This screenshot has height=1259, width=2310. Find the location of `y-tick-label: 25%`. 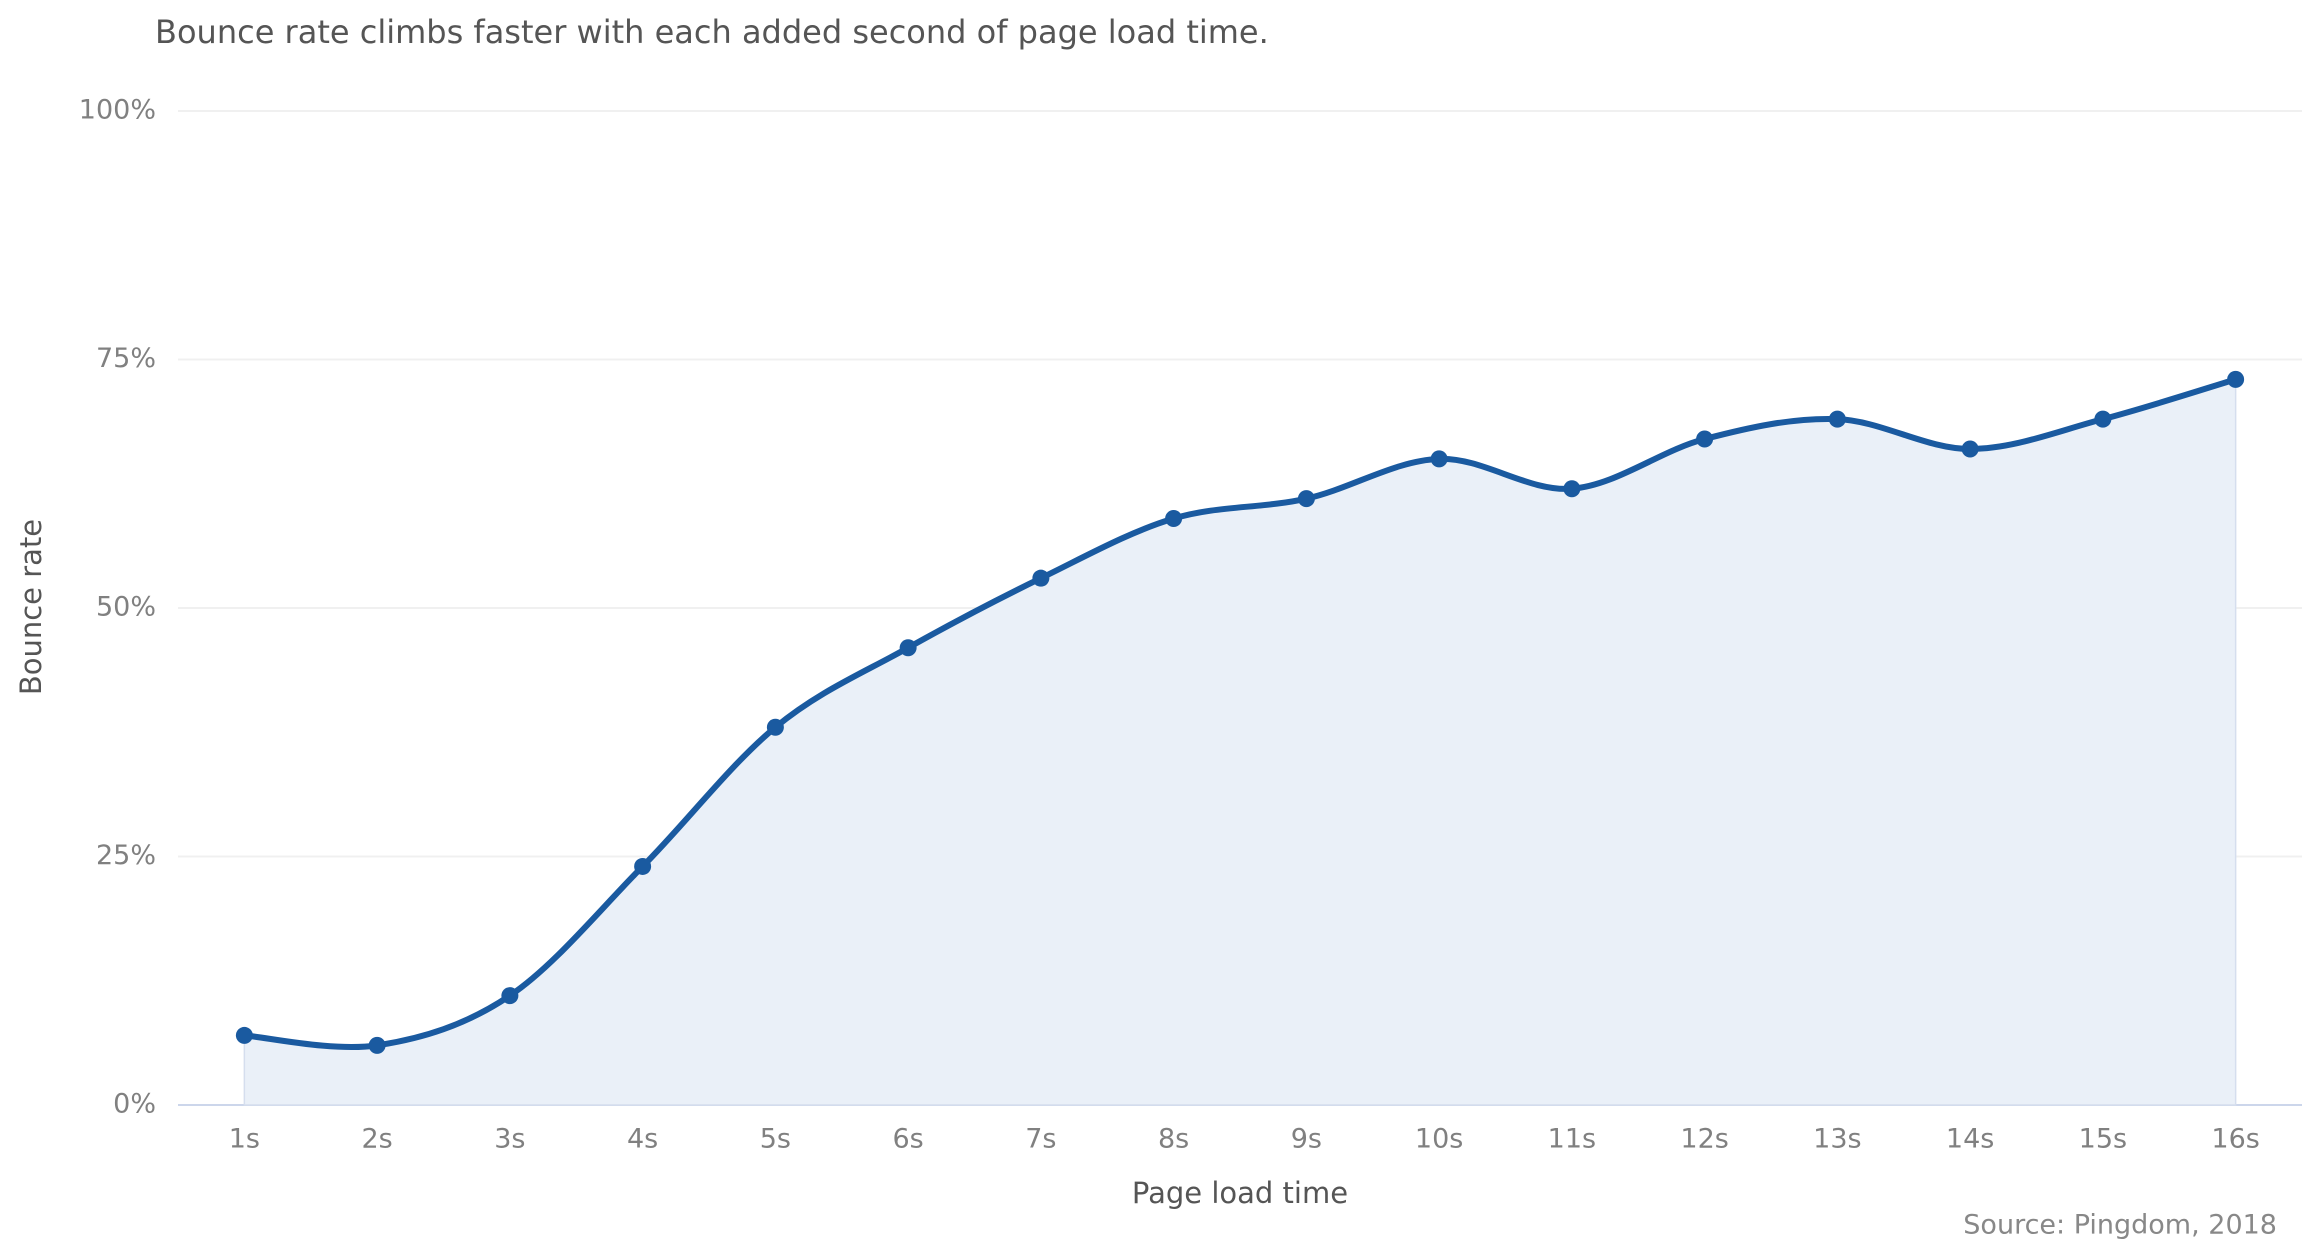

y-tick-label: 25% is located at coordinates (126, 855).